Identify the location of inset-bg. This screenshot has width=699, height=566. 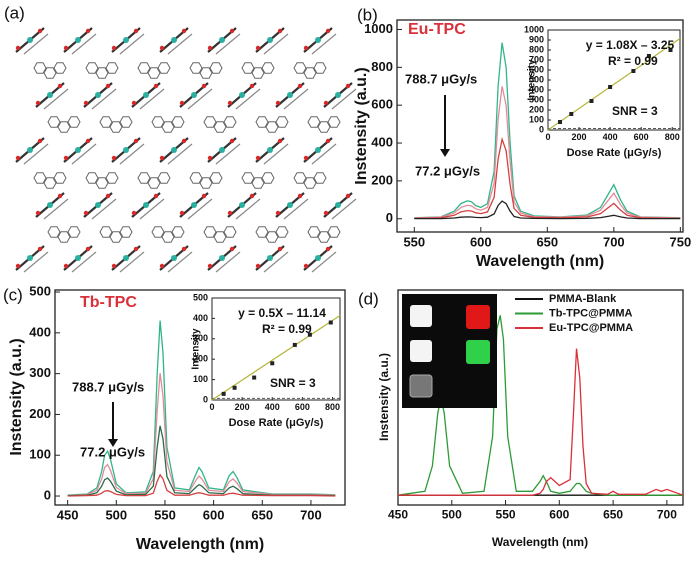
(276, 349).